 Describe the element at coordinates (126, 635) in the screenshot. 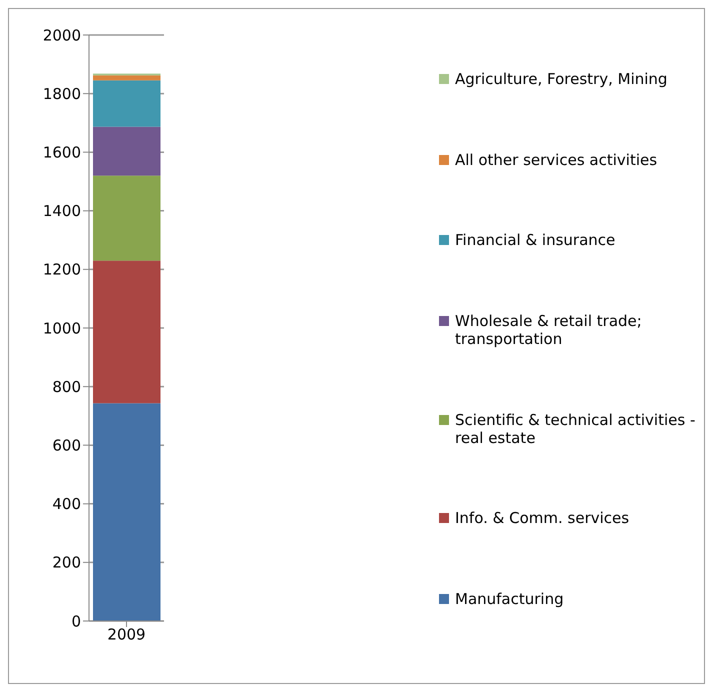

I see `x-tick-label: 2009` at that location.